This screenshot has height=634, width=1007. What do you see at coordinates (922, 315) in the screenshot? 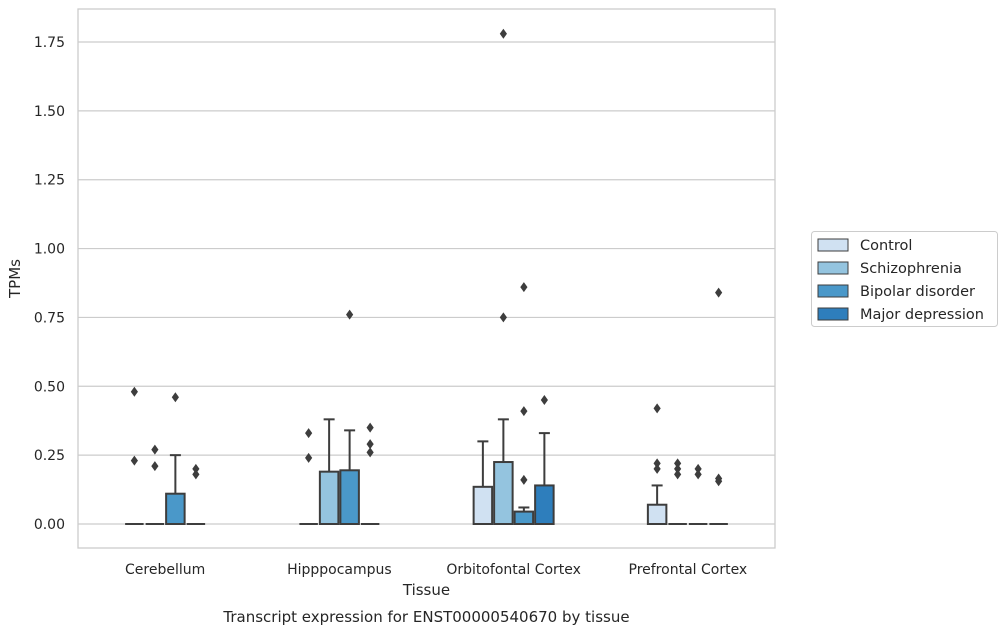
I see `legend-label: Major depression` at bounding box center [922, 315].